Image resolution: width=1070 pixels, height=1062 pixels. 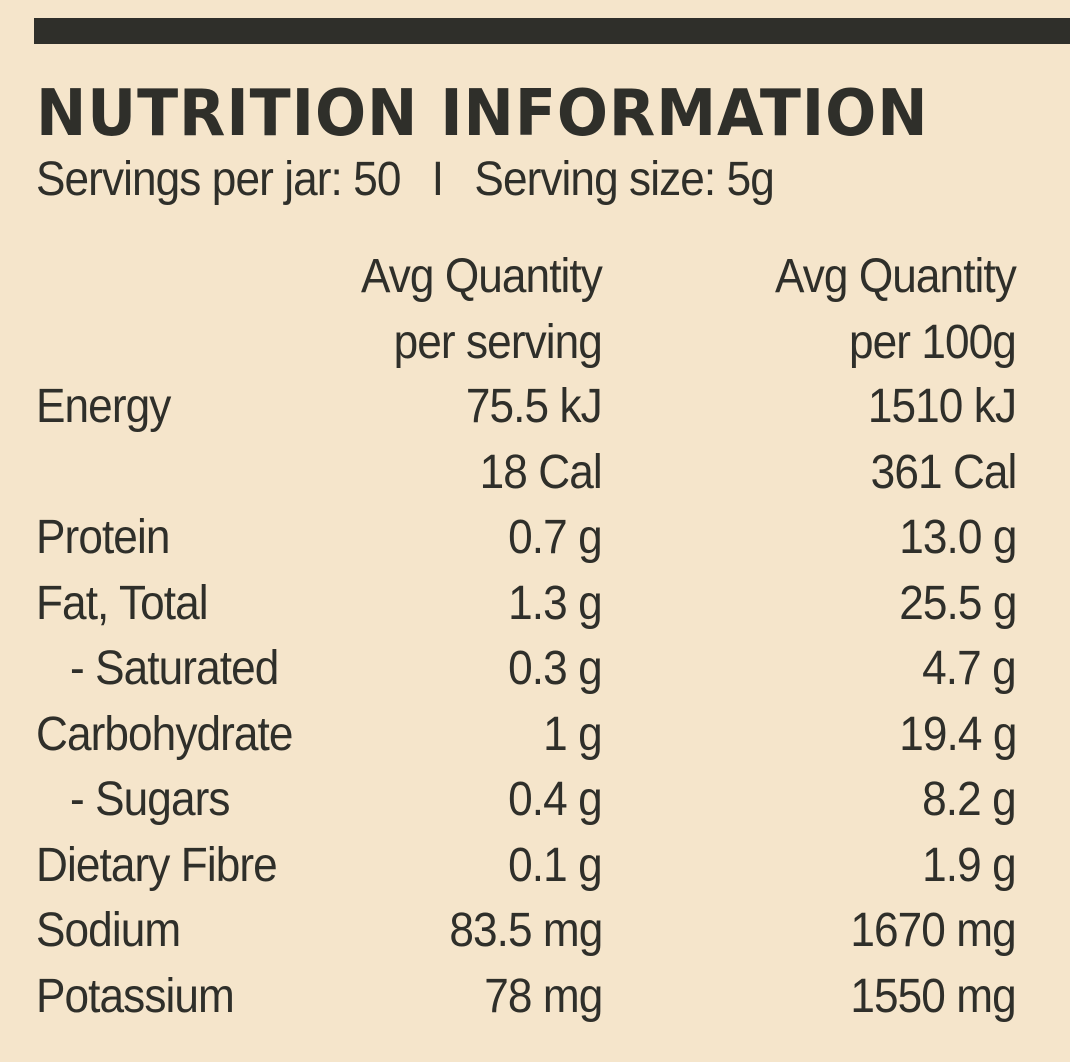 I want to click on per-serving-value: 0.1 g, so click(x=555, y=865).